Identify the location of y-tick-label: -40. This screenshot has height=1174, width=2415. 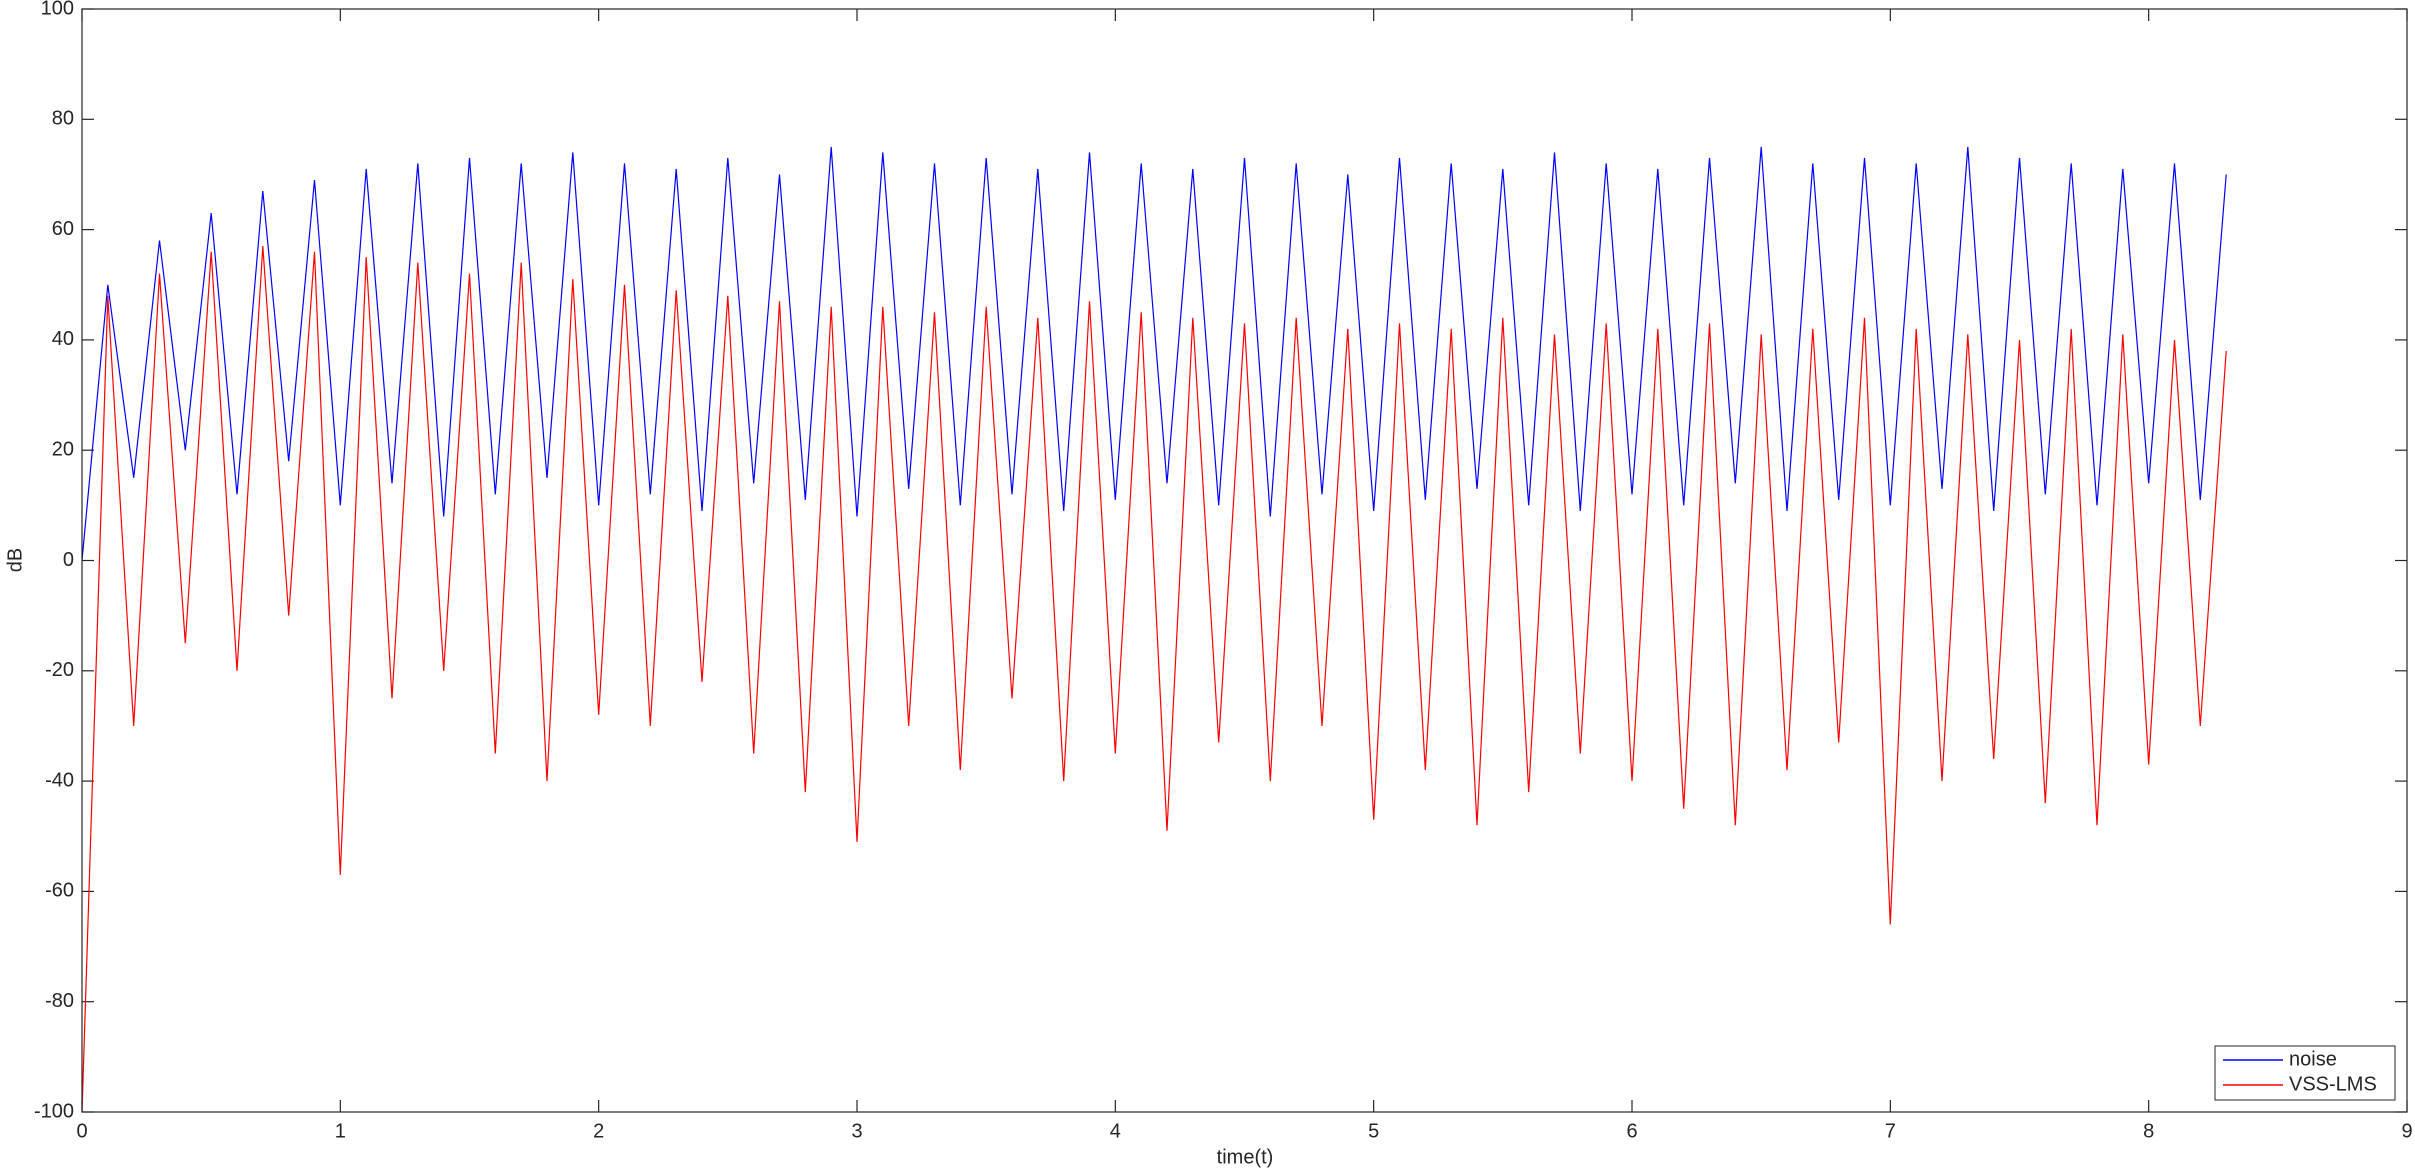
(59, 780).